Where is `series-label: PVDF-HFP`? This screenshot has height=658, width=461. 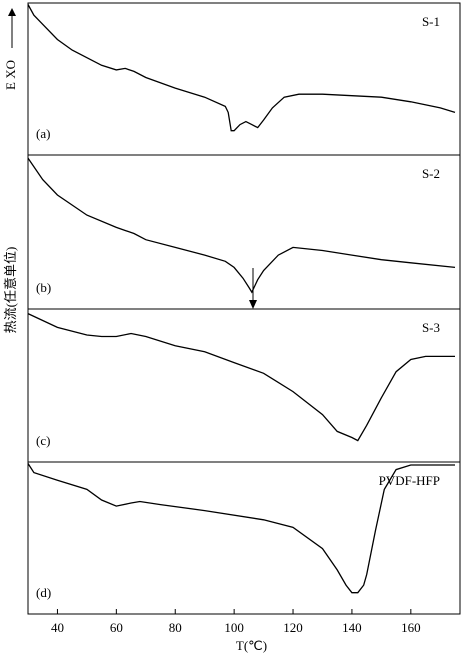 series-label: PVDF-HFP is located at coordinates (409, 480).